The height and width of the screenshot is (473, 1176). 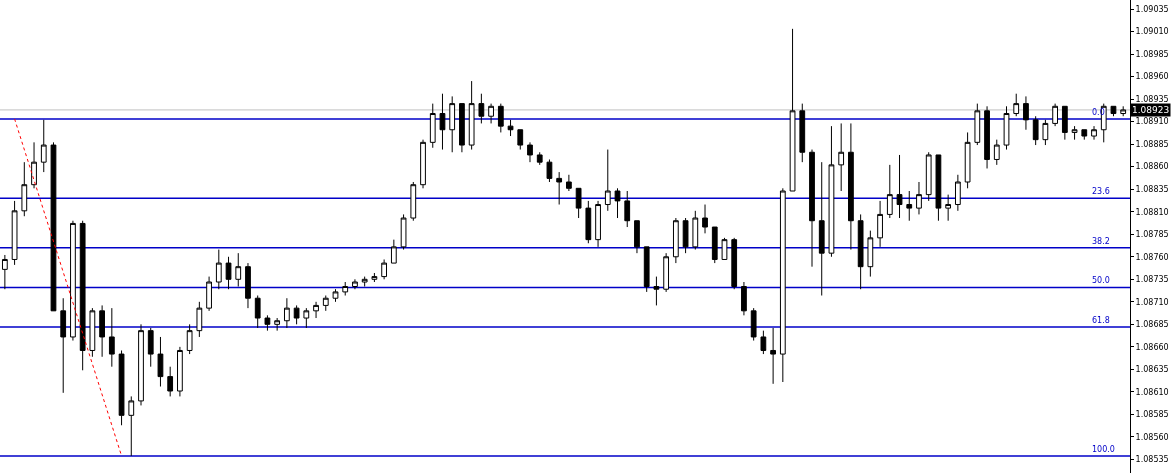 I want to click on annotation: 38.2, so click(x=1101, y=241).